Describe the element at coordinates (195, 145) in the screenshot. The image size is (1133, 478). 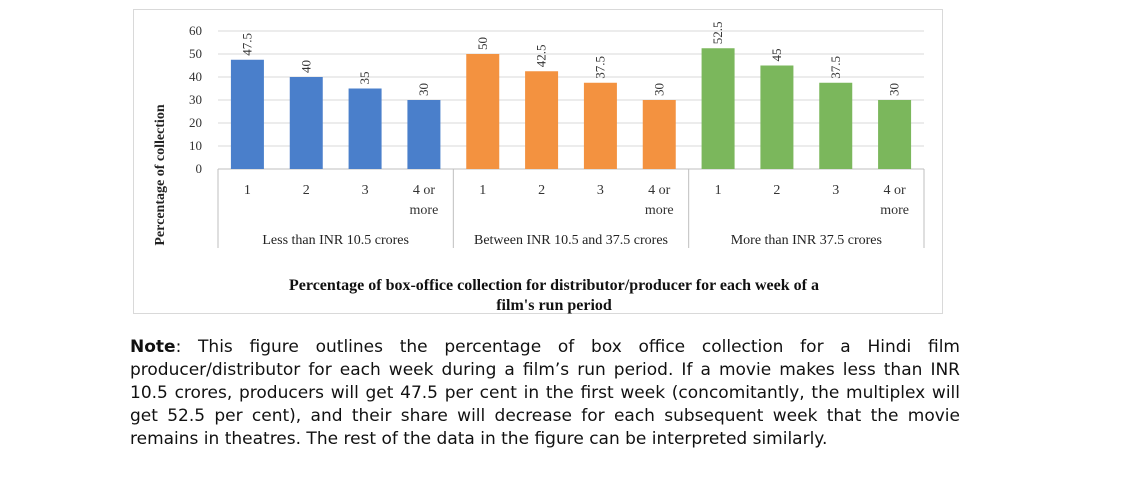
I see `y-tick-label: 10` at that location.